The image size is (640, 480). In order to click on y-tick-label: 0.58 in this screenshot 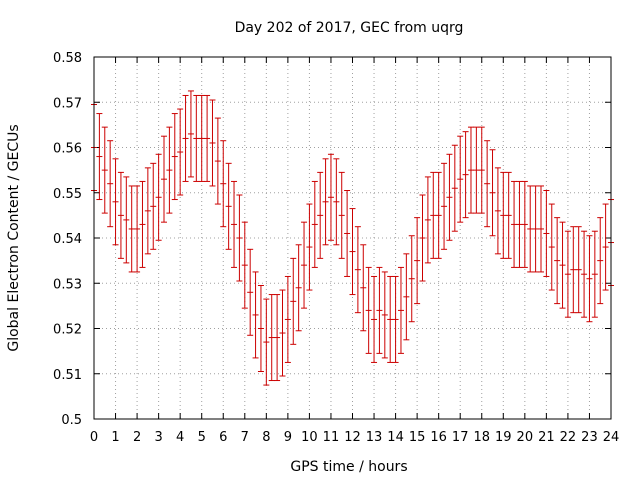, I will do `click(67, 58)`.